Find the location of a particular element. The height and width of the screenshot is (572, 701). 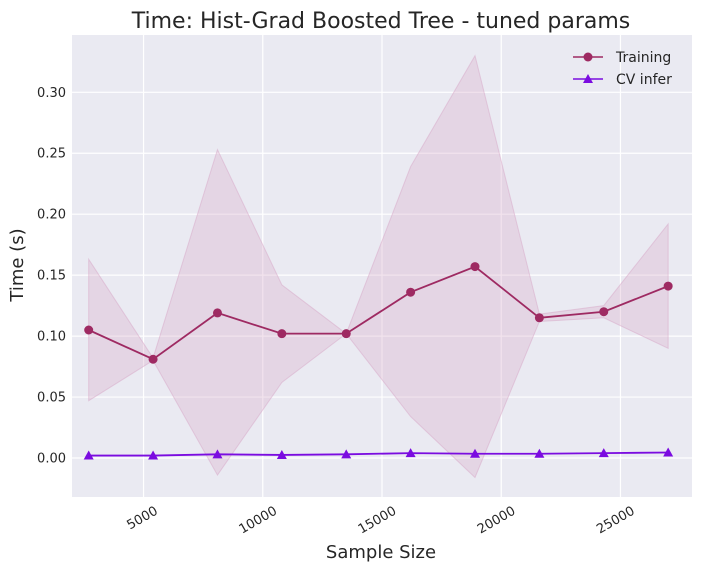

legend-training-label: Training is located at coordinates (643, 58).